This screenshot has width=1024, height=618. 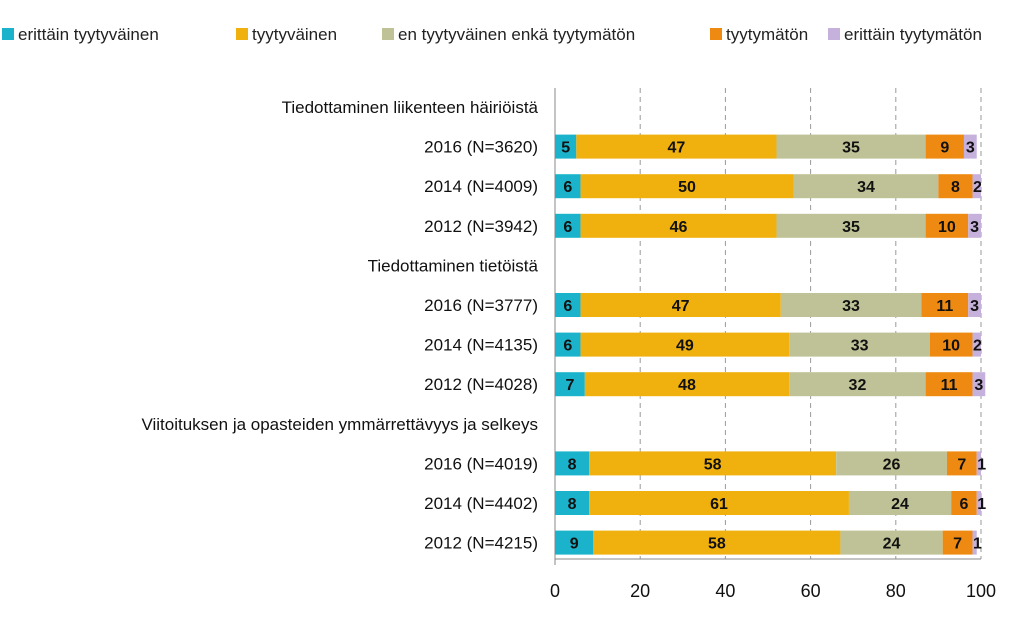 I want to click on bar-row: 6 47 33 11 3, so click(x=768, y=305).